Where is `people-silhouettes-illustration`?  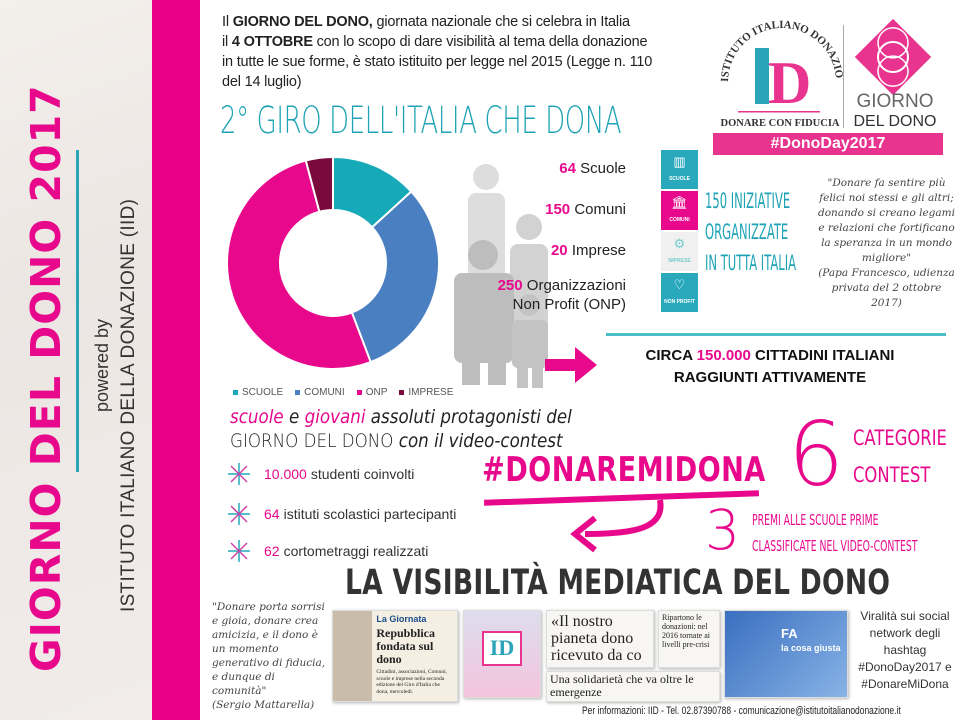 people-silhouettes-illustration is located at coordinates (501, 276).